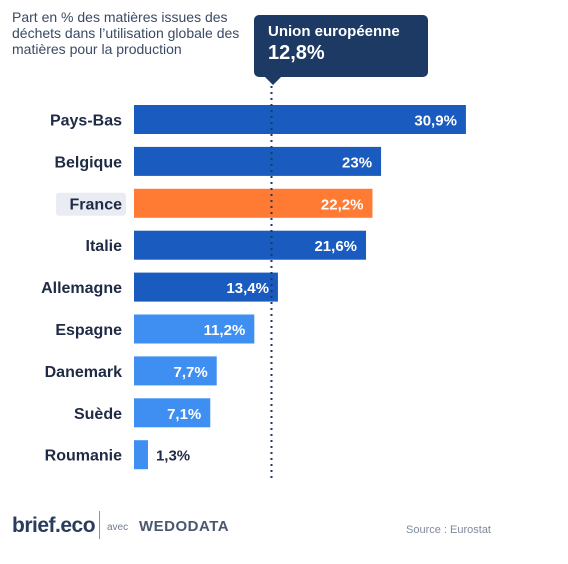 The width and height of the screenshot is (568, 564). What do you see at coordinates (247, 288) in the screenshot?
I see `value-label: 13,4%` at bounding box center [247, 288].